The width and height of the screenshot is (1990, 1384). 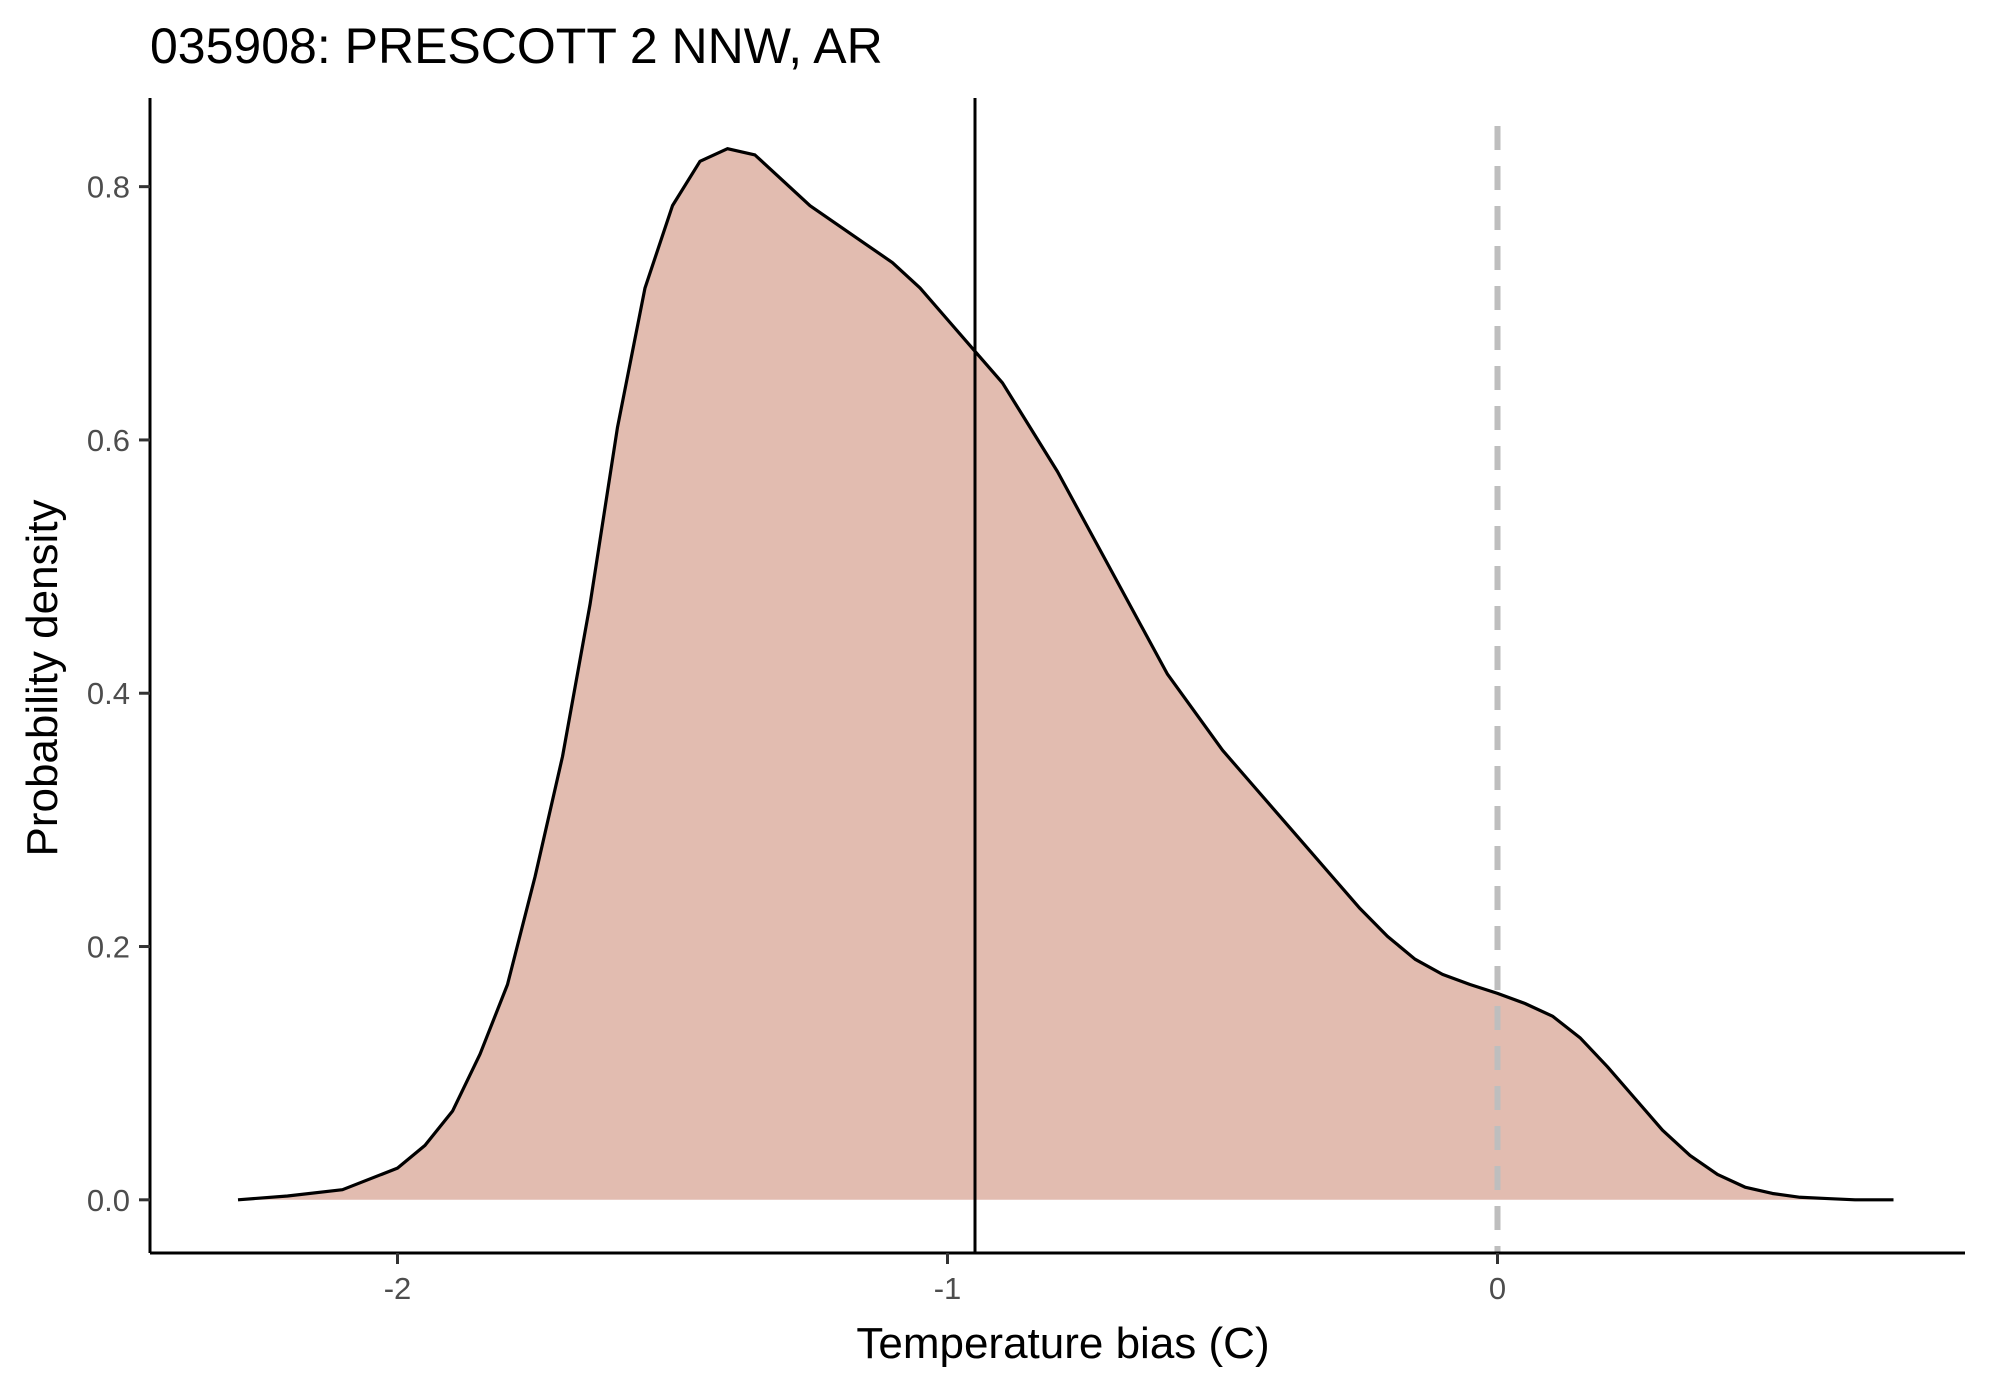 What do you see at coordinates (108, 187) in the screenshot?
I see `y-tick-label: 0.8` at bounding box center [108, 187].